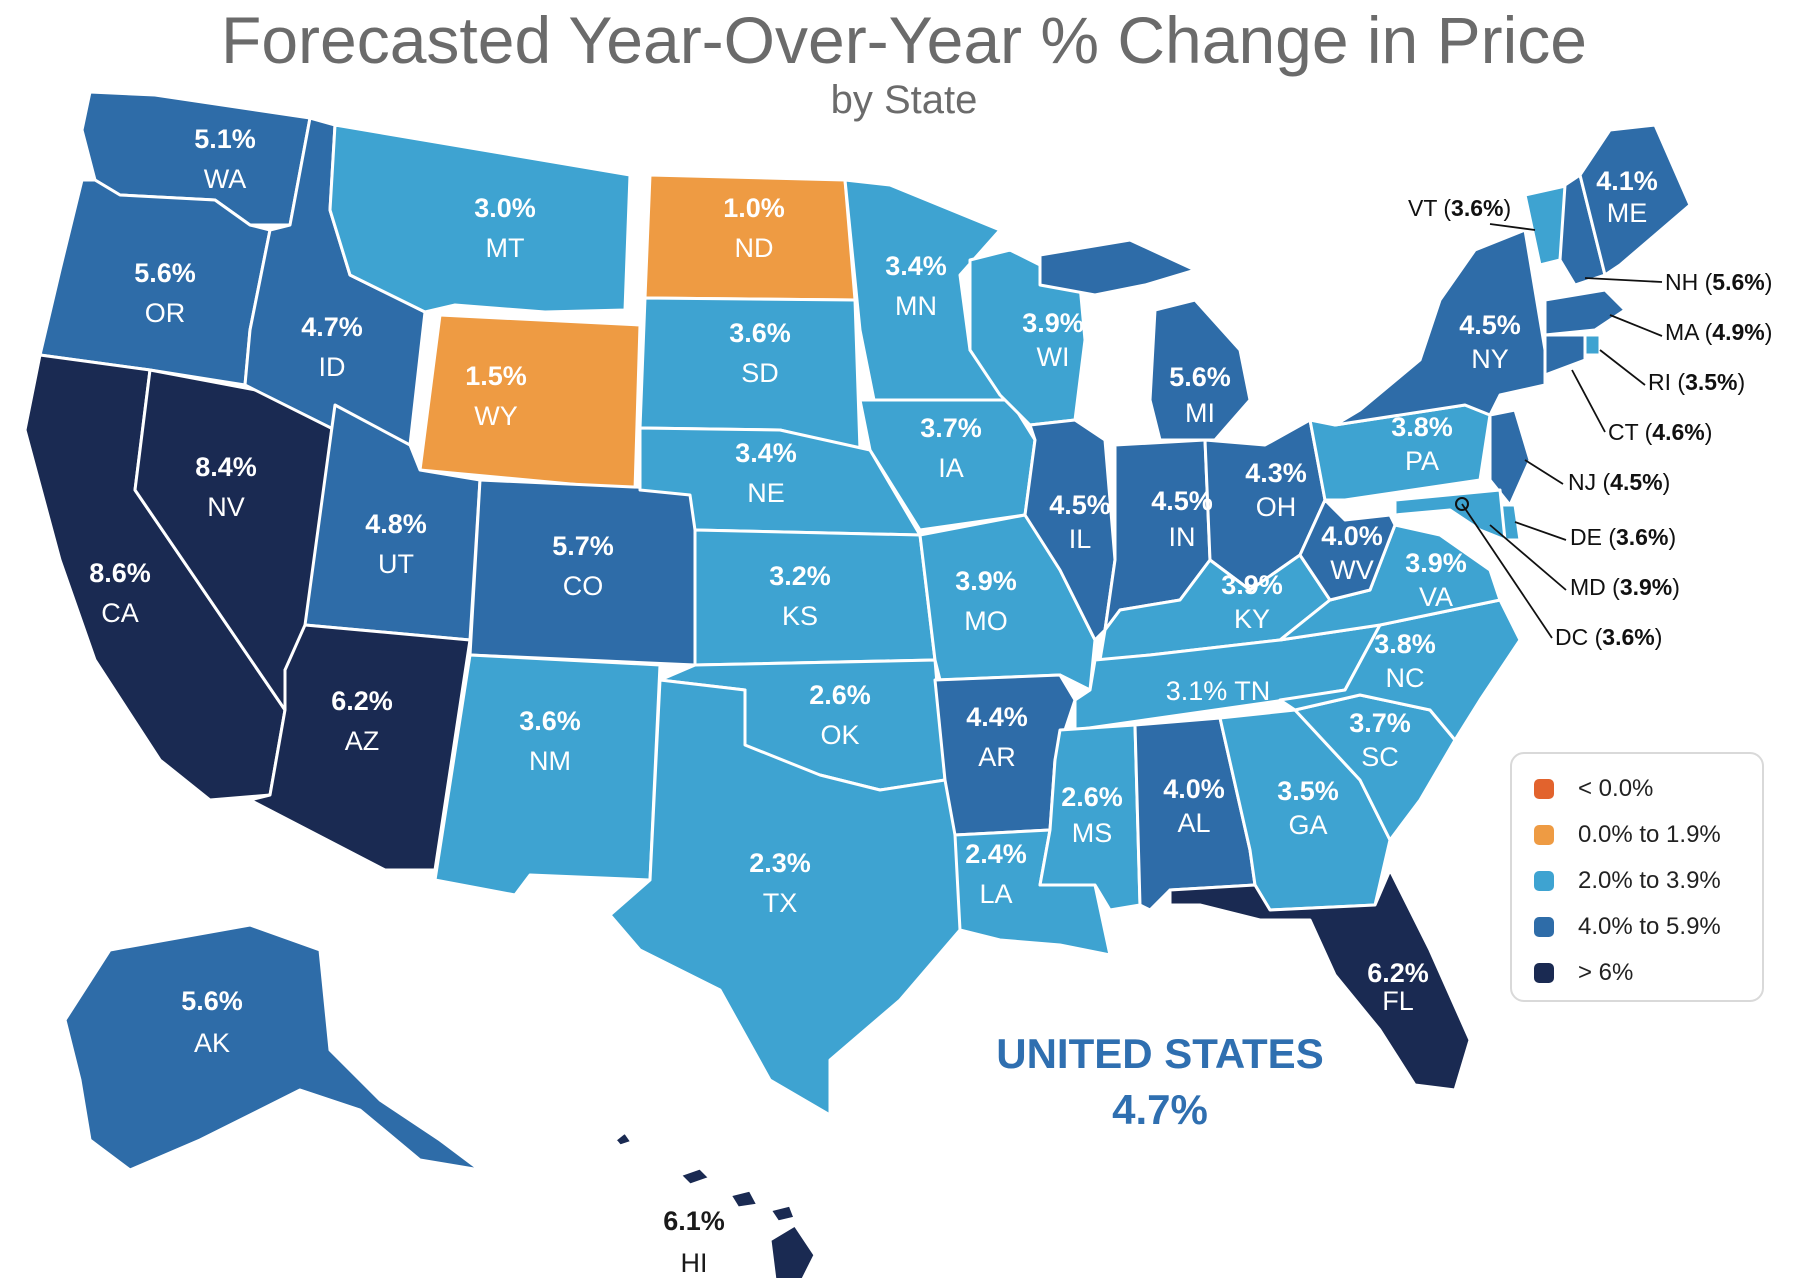 The height and width of the screenshot is (1278, 1808). What do you see at coordinates (1405, 644) in the screenshot?
I see `state-value-nc: 3.8%` at bounding box center [1405, 644].